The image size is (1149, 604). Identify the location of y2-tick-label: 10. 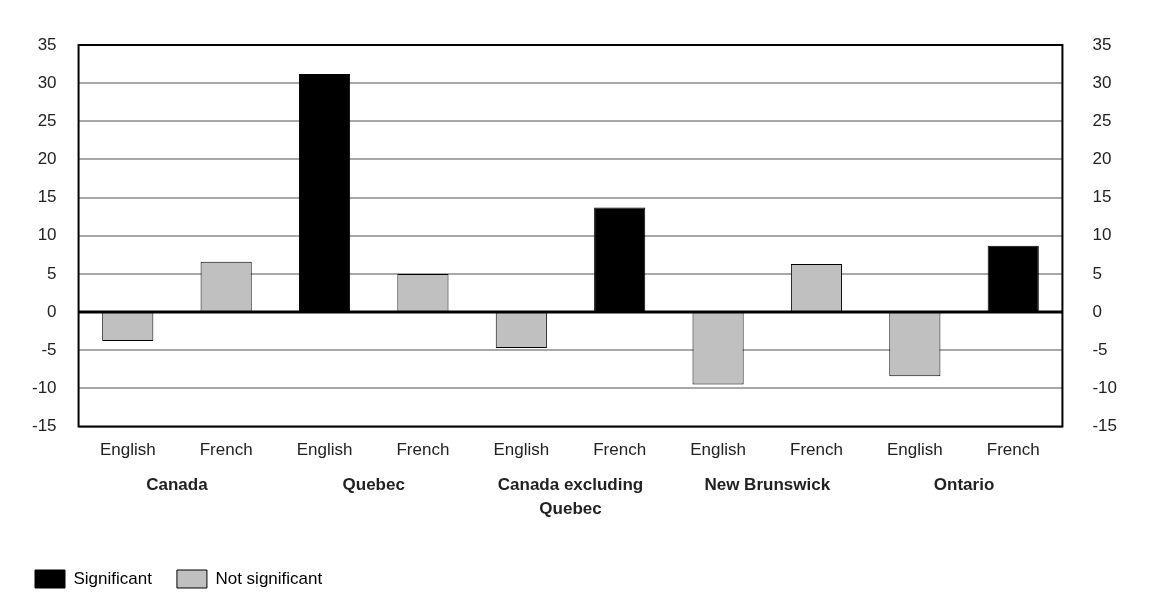
(1102, 235).